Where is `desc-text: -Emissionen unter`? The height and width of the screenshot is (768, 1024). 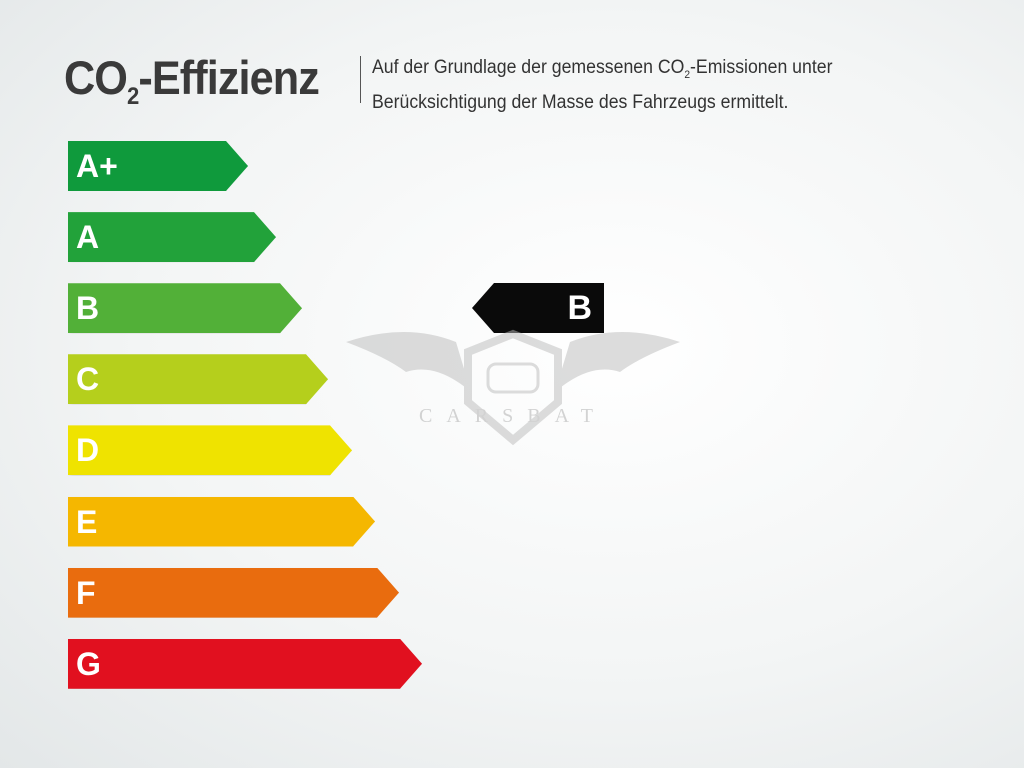
desc-text: -Emissionen unter is located at coordinates (761, 67).